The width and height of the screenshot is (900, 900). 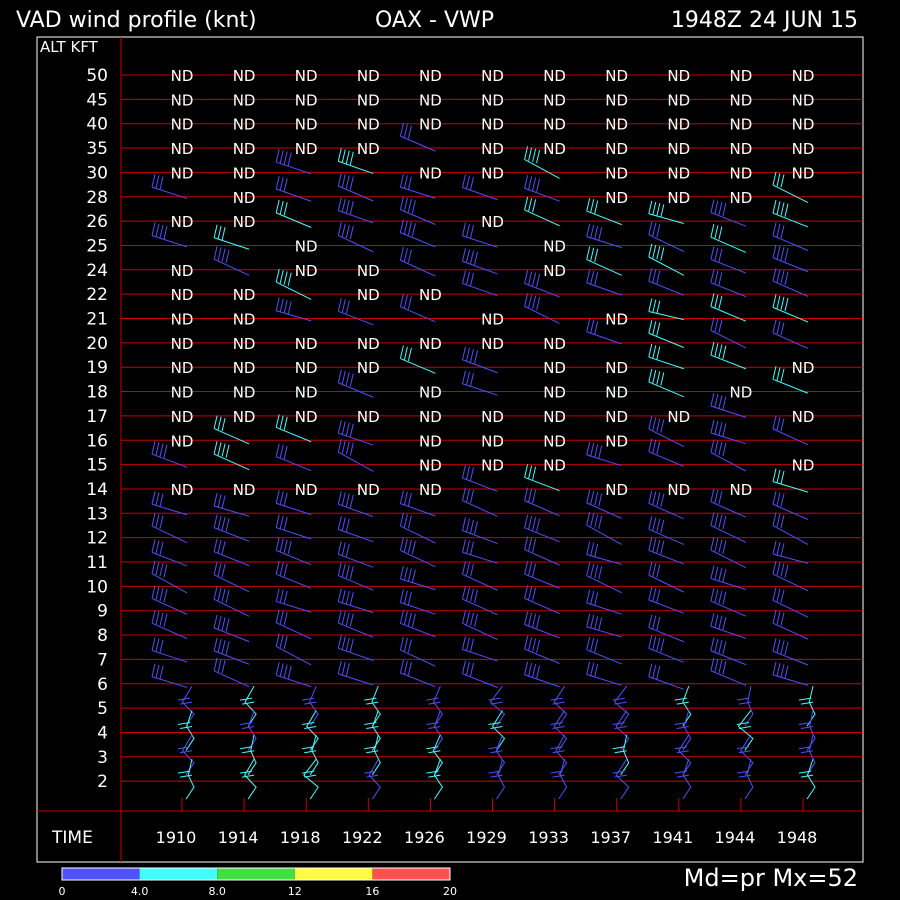 I want to click on color-scale-tick: 0, so click(x=62, y=891).